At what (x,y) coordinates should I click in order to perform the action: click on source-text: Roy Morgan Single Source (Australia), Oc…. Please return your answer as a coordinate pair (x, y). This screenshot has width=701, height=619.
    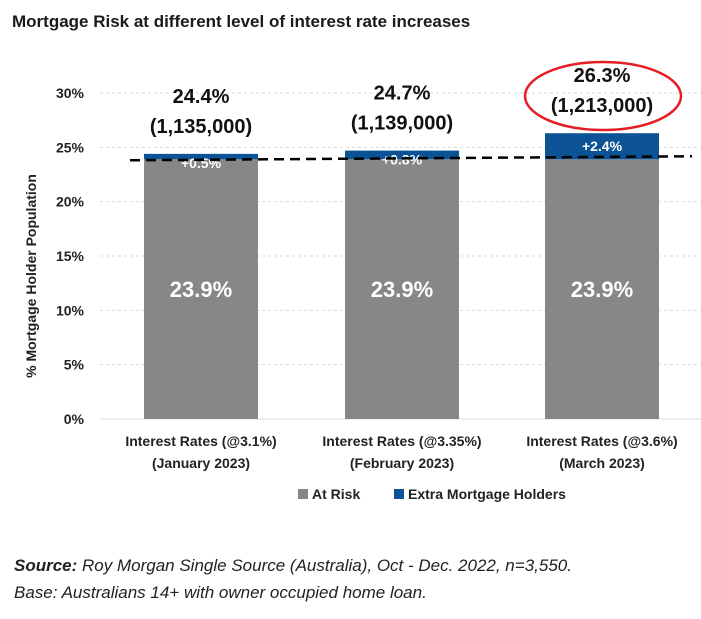
    Looking at the image, I should click on (324, 565).